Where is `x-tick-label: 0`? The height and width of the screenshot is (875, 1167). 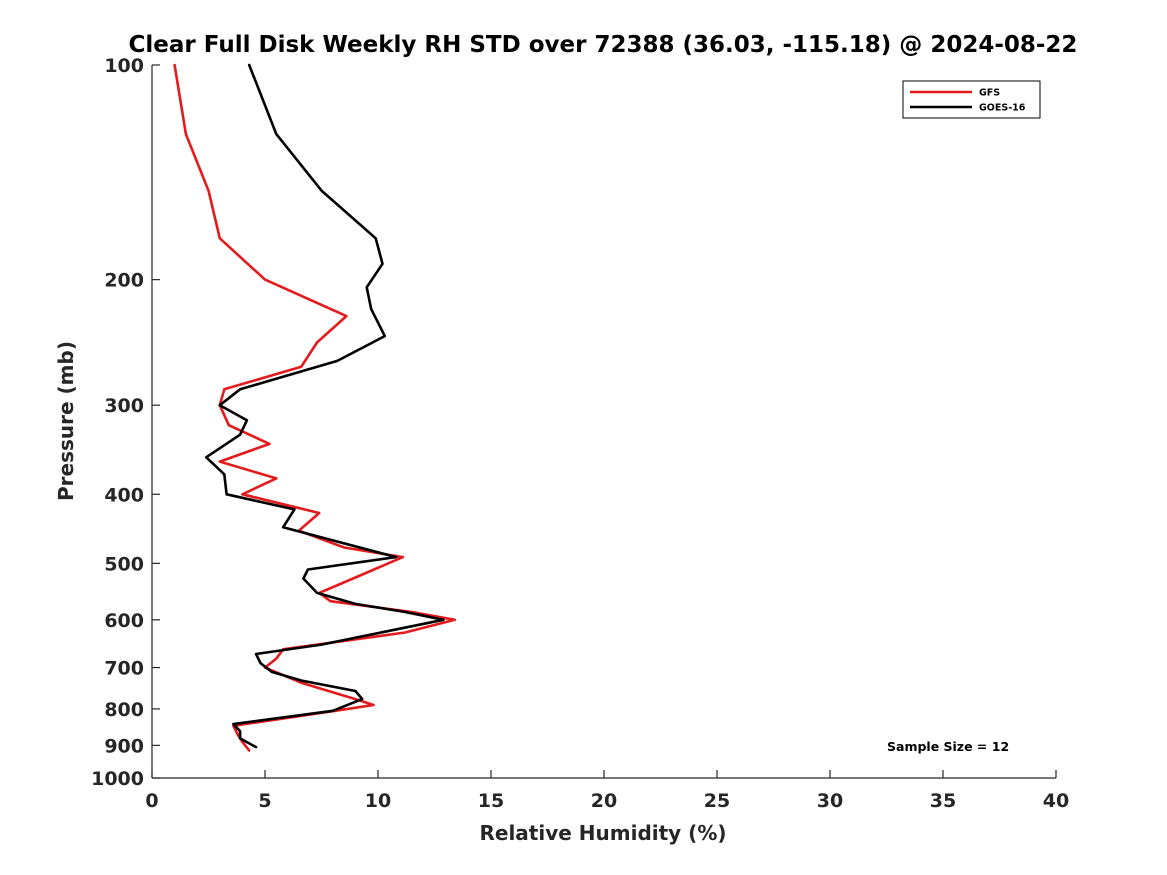
x-tick-label: 0 is located at coordinates (151, 801).